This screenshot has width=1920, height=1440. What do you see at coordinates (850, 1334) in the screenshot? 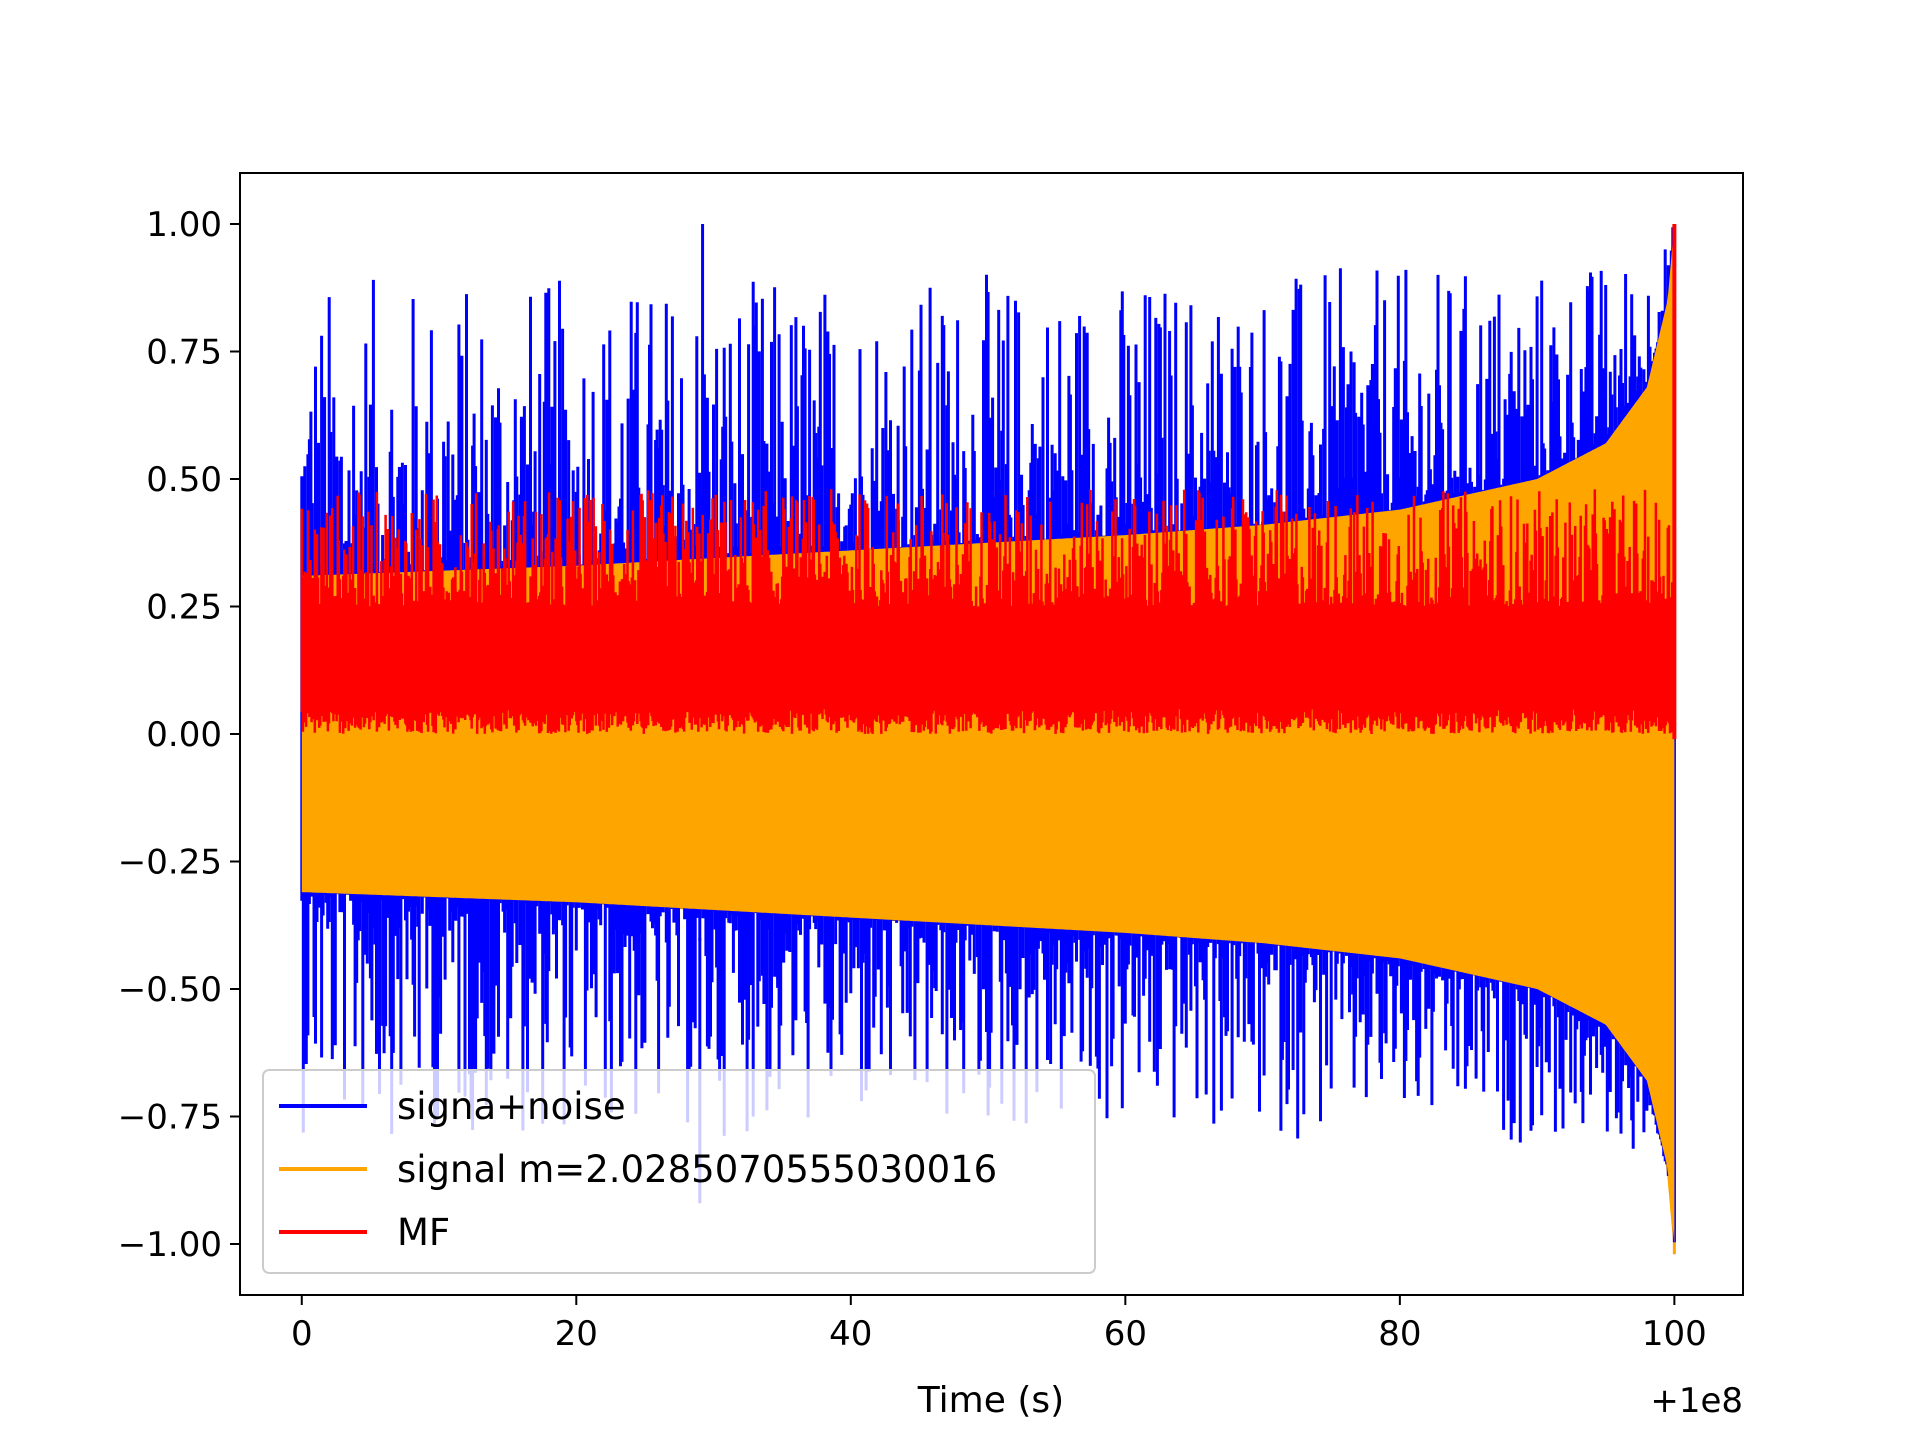
I see `x-tick-label: 40` at bounding box center [850, 1334].